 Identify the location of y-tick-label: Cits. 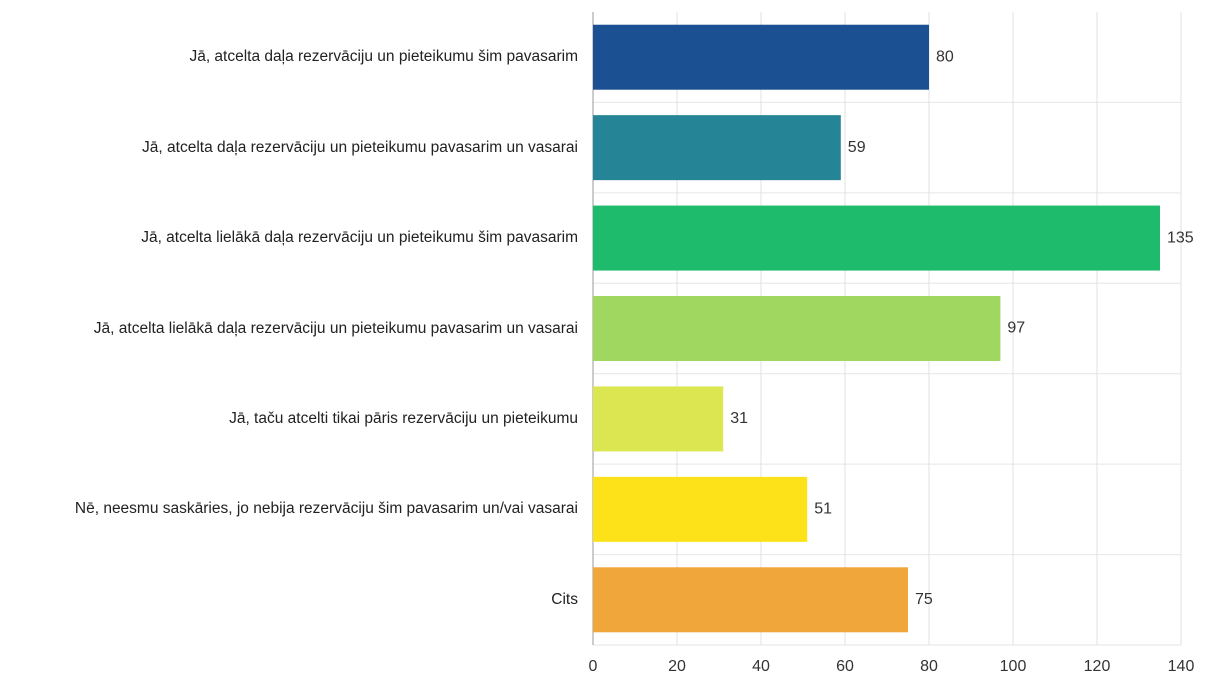
(564, 599).